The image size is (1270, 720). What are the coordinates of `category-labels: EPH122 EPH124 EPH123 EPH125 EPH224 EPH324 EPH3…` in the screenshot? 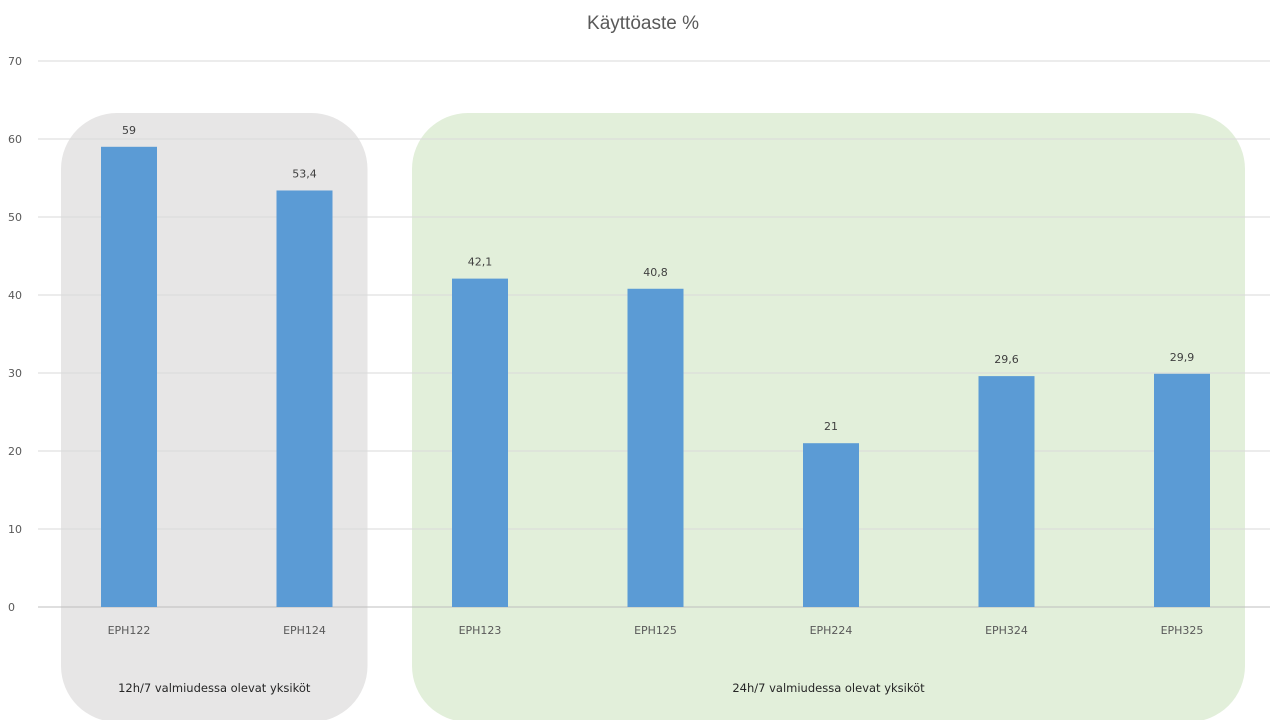 It's located at (656, 630).